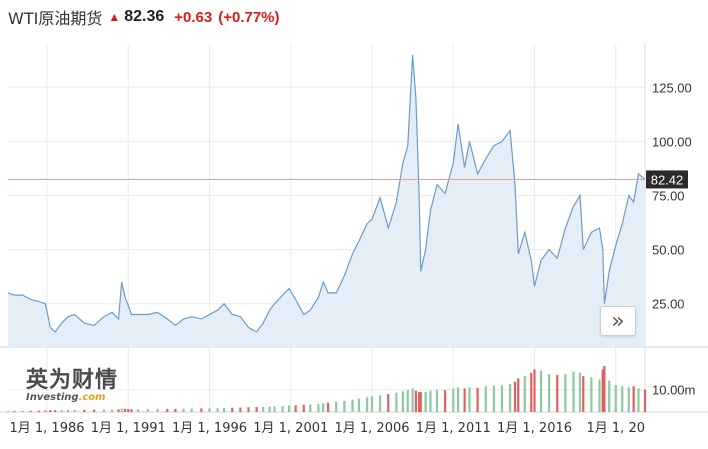  I want to click on current-price-label: 82.42, so click(667, 179).